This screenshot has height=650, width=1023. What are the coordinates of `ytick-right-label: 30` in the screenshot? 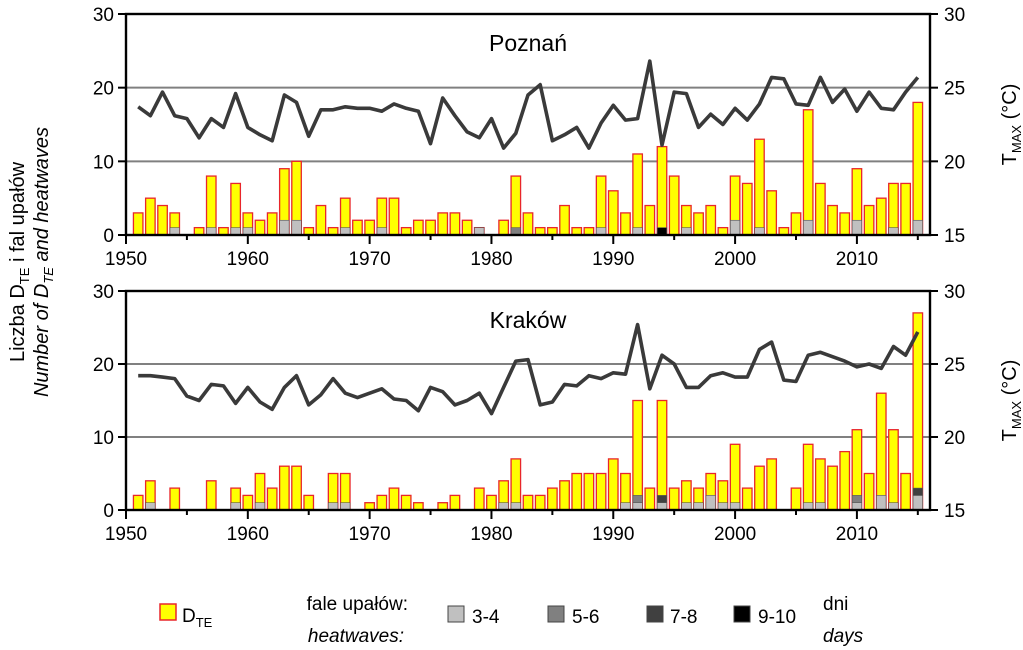 It's located at (954, 15).